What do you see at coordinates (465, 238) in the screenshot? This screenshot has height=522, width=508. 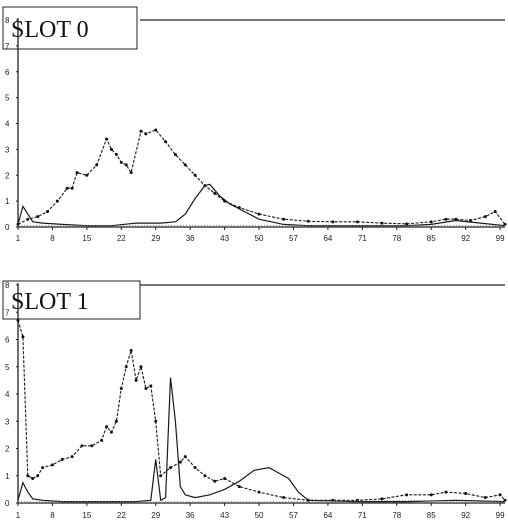 I see `x-tick-label: 92` at bounding box center [465, 238].